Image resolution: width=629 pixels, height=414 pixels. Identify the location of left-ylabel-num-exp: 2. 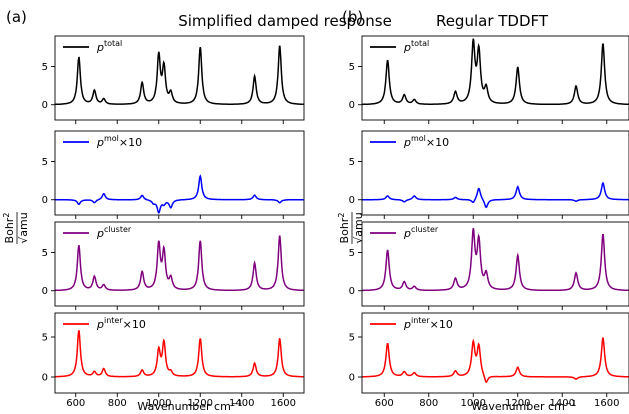
(6, 215).